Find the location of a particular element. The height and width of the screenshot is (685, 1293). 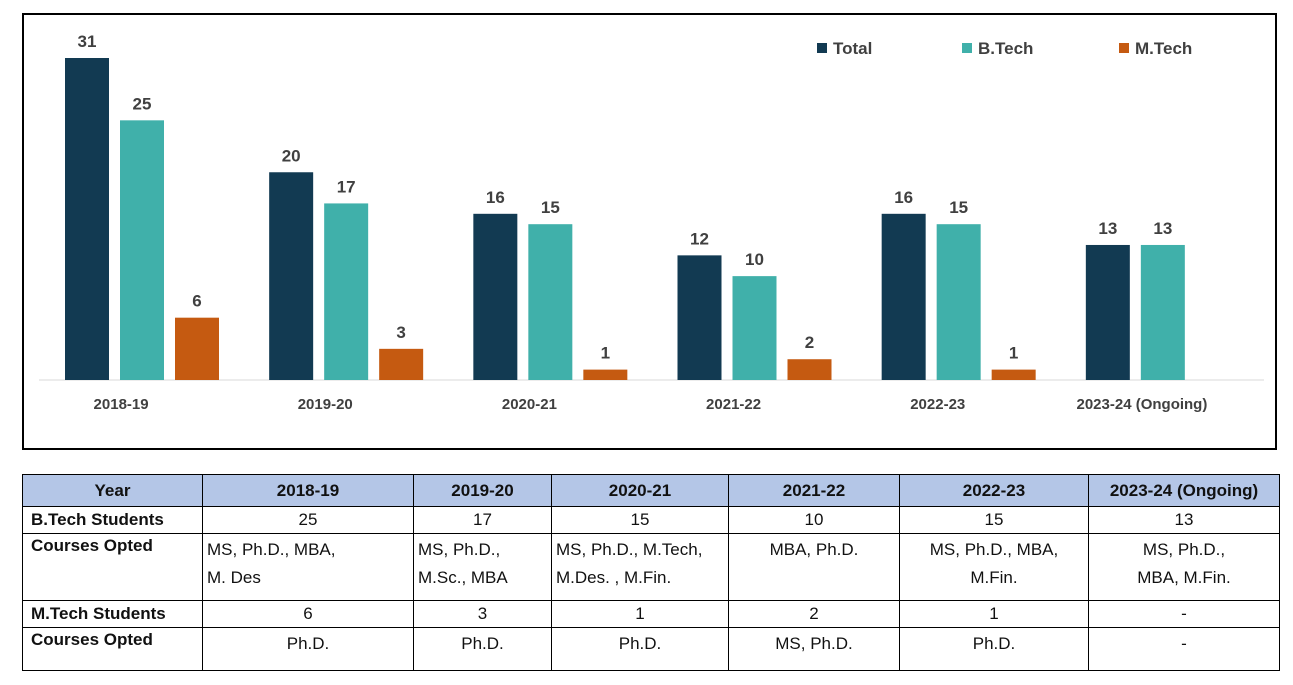

table-cell: 3 is located at coordinates (482, 614).